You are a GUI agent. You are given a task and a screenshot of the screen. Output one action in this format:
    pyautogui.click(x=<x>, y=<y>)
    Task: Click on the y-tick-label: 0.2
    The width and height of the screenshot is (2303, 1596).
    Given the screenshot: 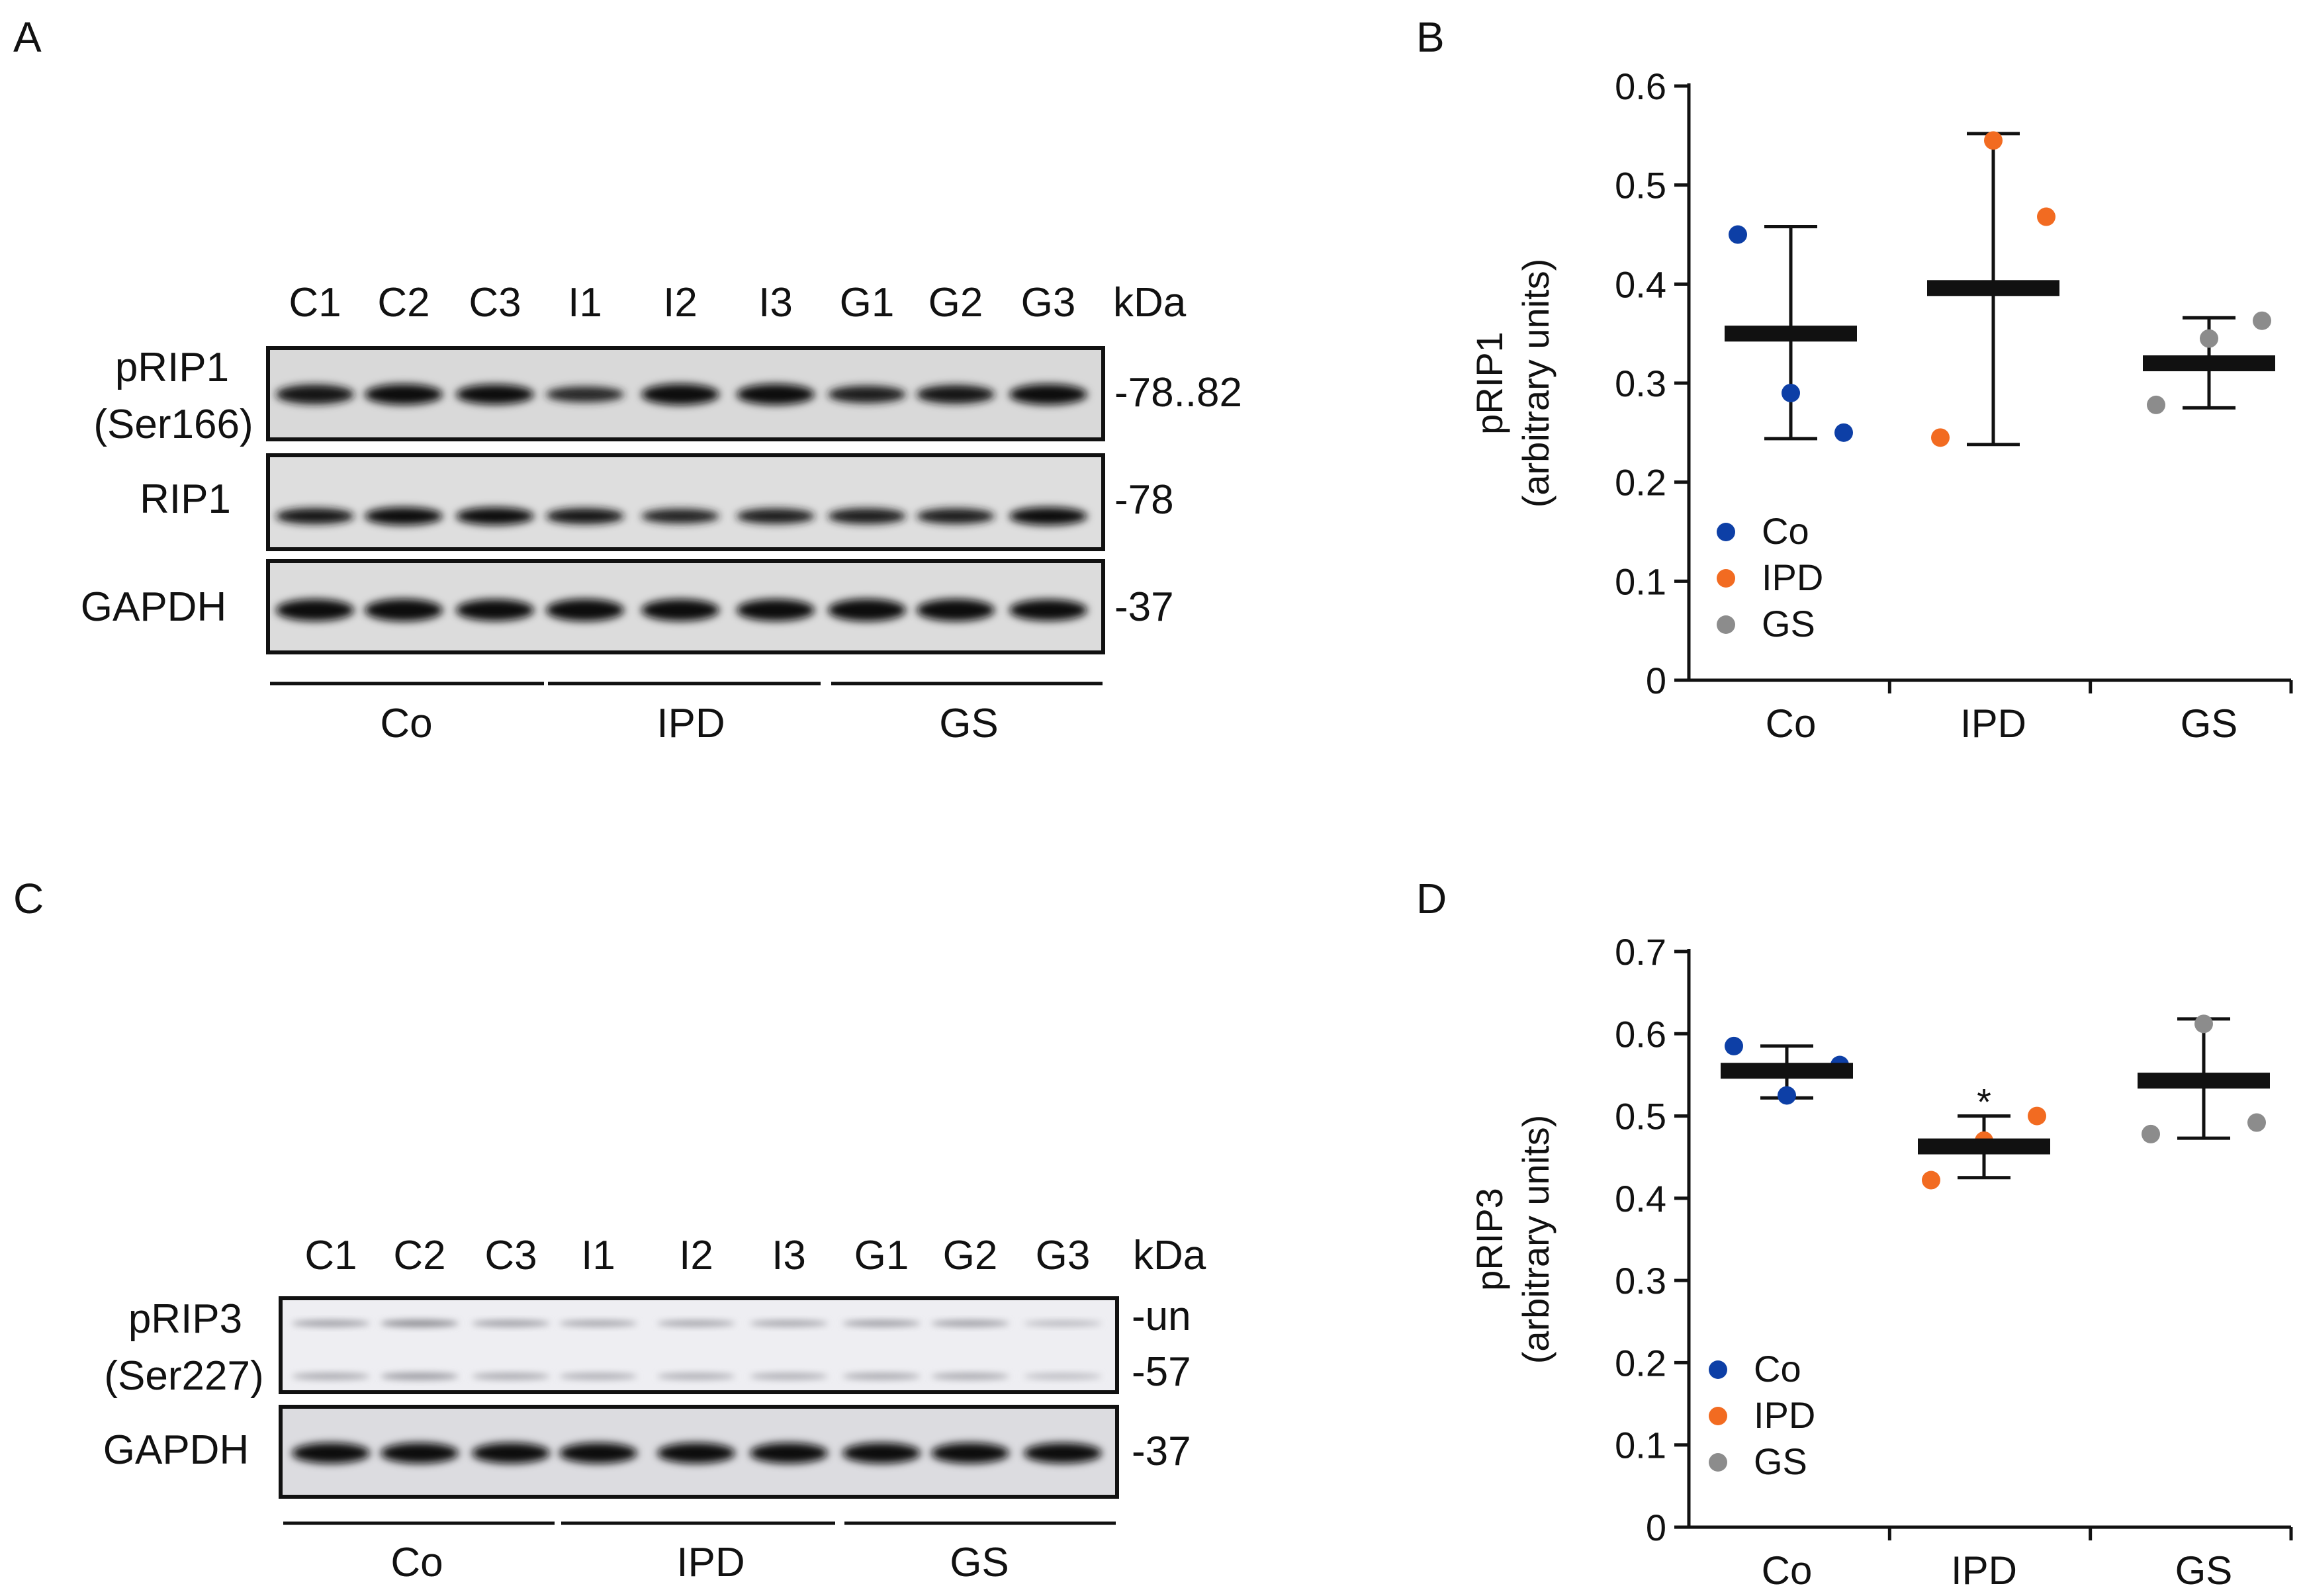 What is the action you would take?
    pyautogui.click(x=1640, y=483)
    